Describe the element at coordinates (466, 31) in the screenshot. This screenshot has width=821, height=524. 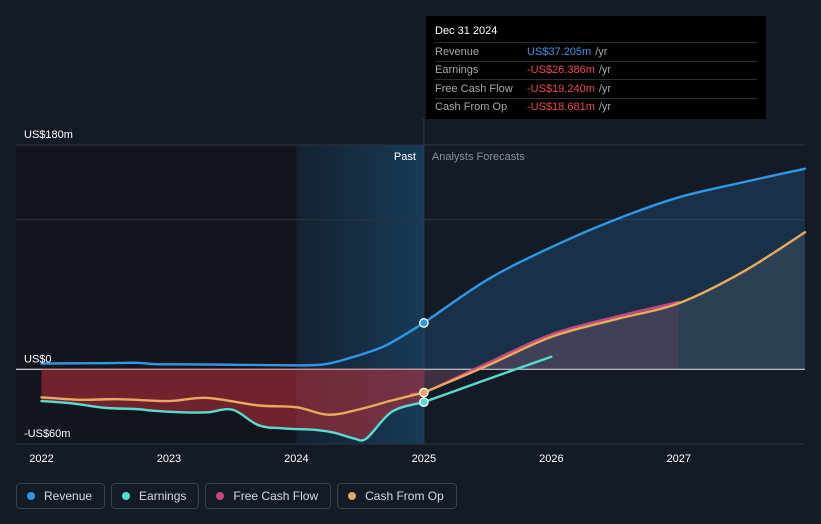
I see `tooltip-date: Dec 31 2024` at that location.